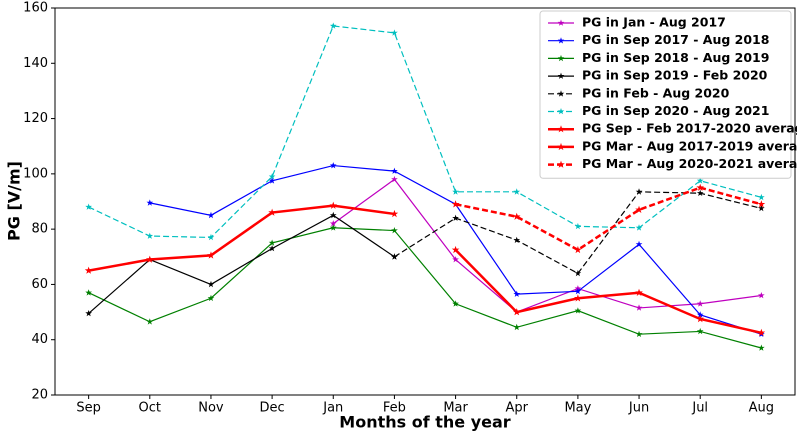  I want to click on legend-label: PG in Sep 2020 - Aug 2021, so click(675, 110).